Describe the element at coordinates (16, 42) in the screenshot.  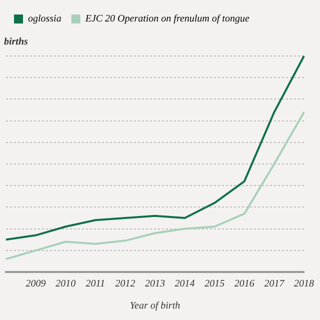
I see `y-axis-title: births` at that location.